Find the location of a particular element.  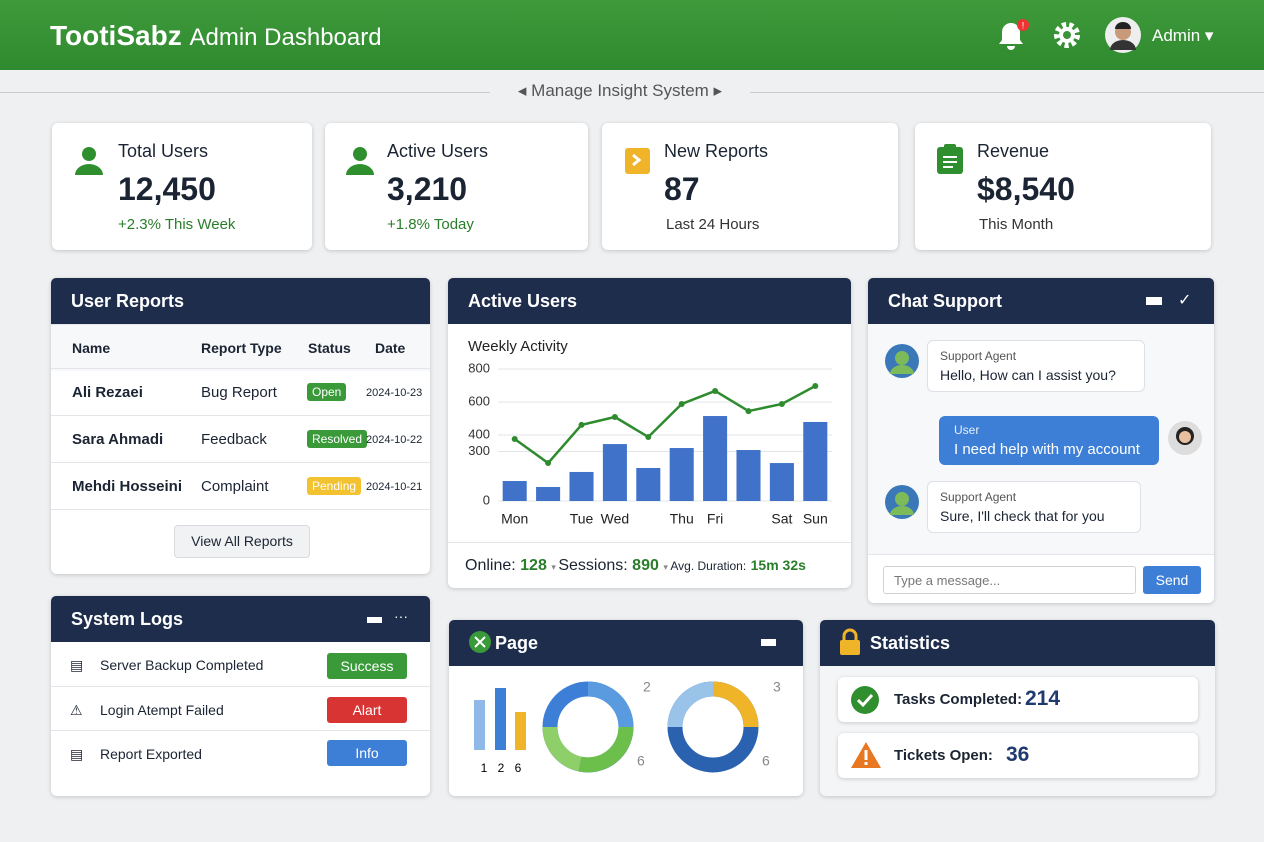

agent-avatar is located at coordinates (902, 502).